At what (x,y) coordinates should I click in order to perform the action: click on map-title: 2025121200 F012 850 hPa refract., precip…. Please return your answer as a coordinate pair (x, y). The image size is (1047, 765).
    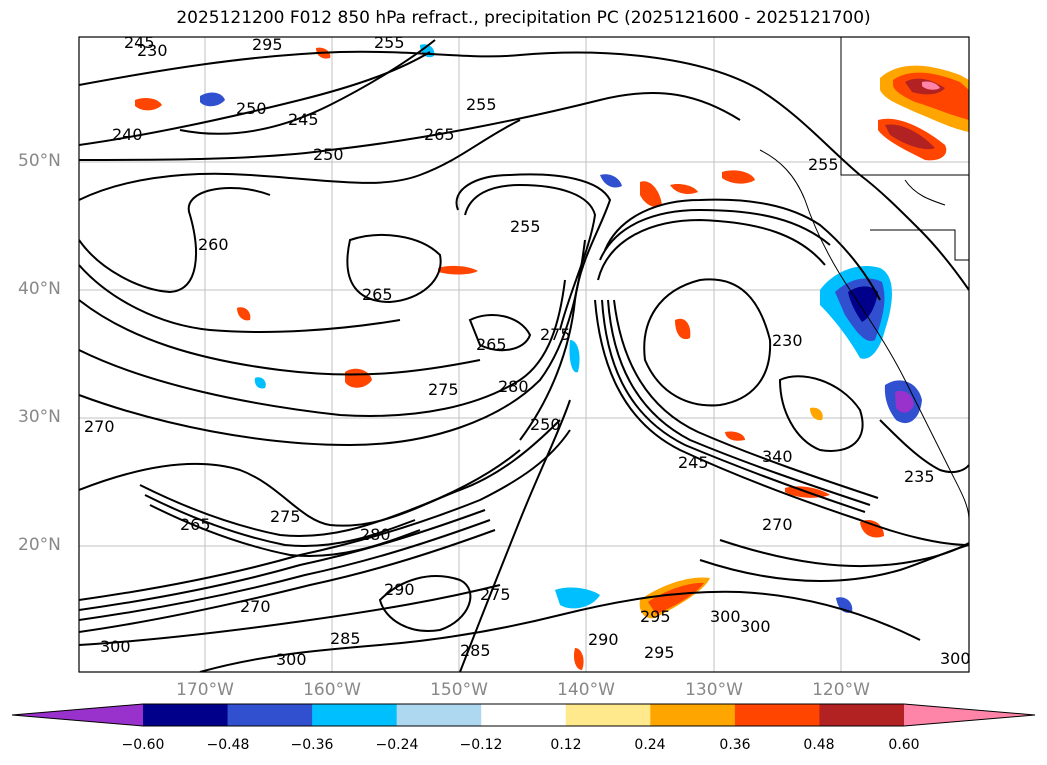
    Looking at the image, I should click on (523, 18).